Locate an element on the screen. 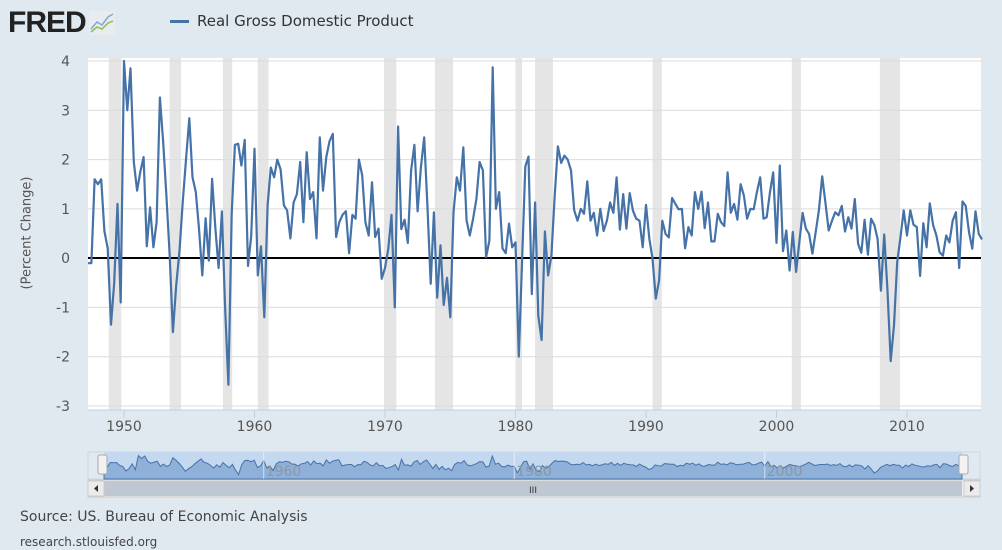 The width and height of the screenshot is (1002, 550). x-axis-ticks: 1950 1960 1970 1980 1990 2000 2010 is located at coordinates (515, 422).